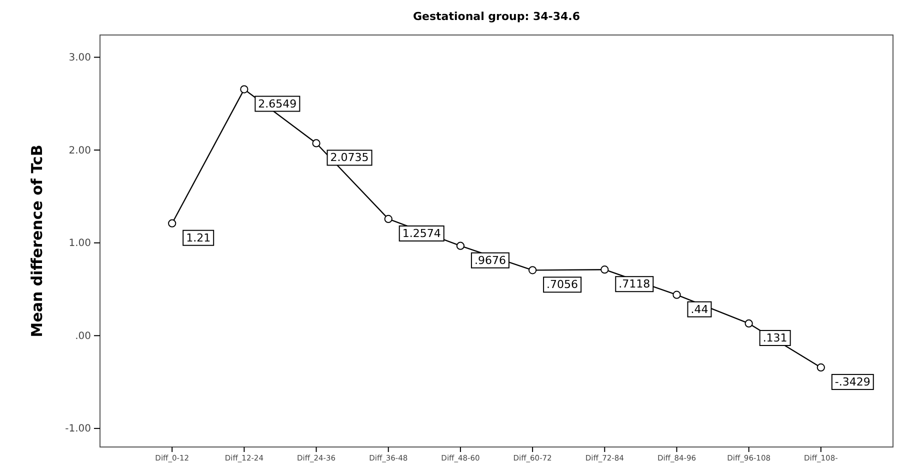  Describe the element at coordinates (78, 429) in the screenshot. I see `y-tick-label: -1.00` at that location.